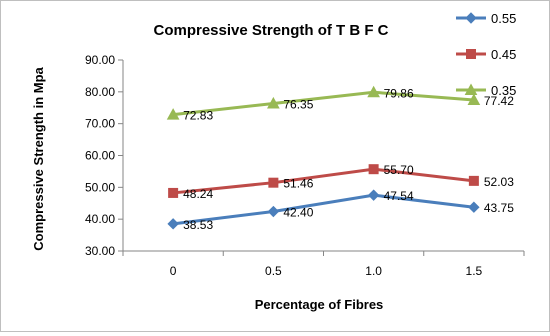 Image resolution: width=550 pixels, height=336 pixels. I want to click on y-tick-label: 30.00, so click(100, 251).